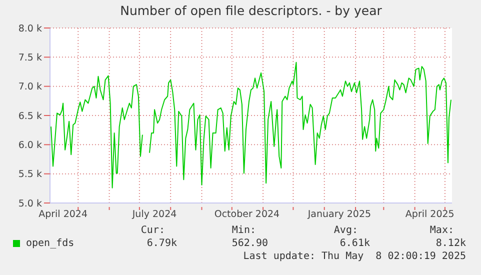  I want to click on text: 8.12k, so click(451, 243).